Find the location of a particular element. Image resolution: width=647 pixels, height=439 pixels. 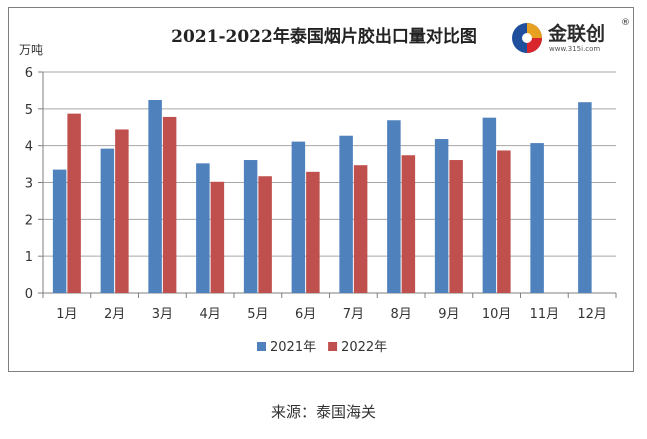

y-axis-ticks: 0 1 2 3 4 5 6 is located at coordinates (34, 184).